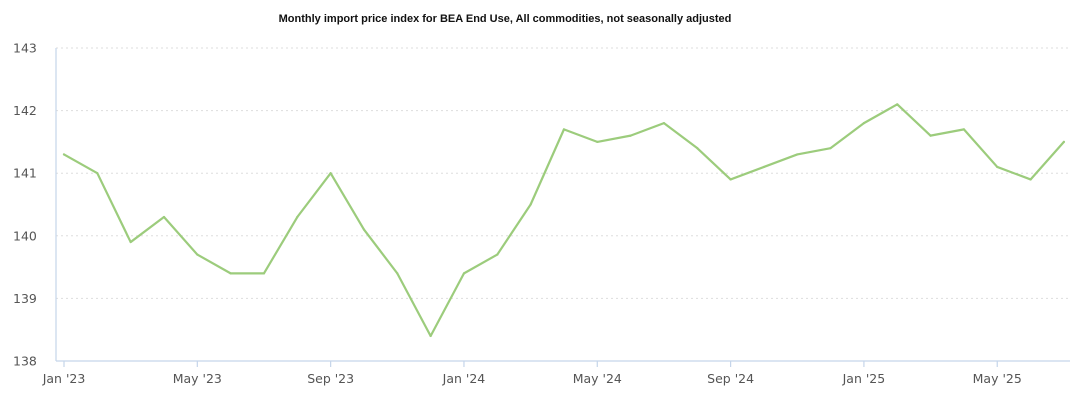  What do you see at coordinates (597, 378) in the screenshot?
I see `x-tick-label: May '24` at bounding box center [597, 378].